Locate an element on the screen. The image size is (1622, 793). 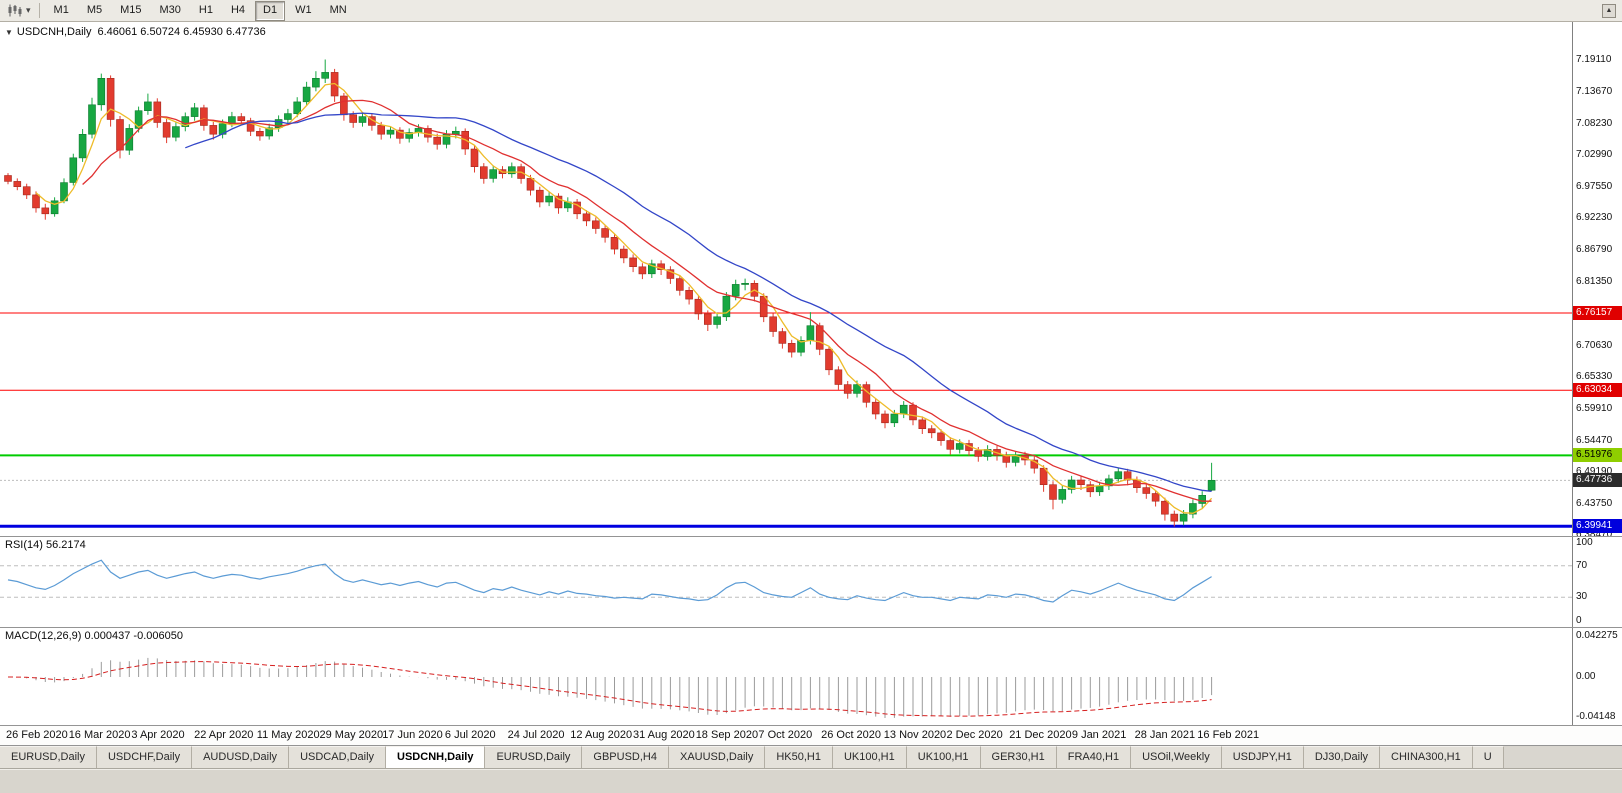
chart-tab-ger30-h1-11: GER30,H1 is located at coordinates (1018, 757).